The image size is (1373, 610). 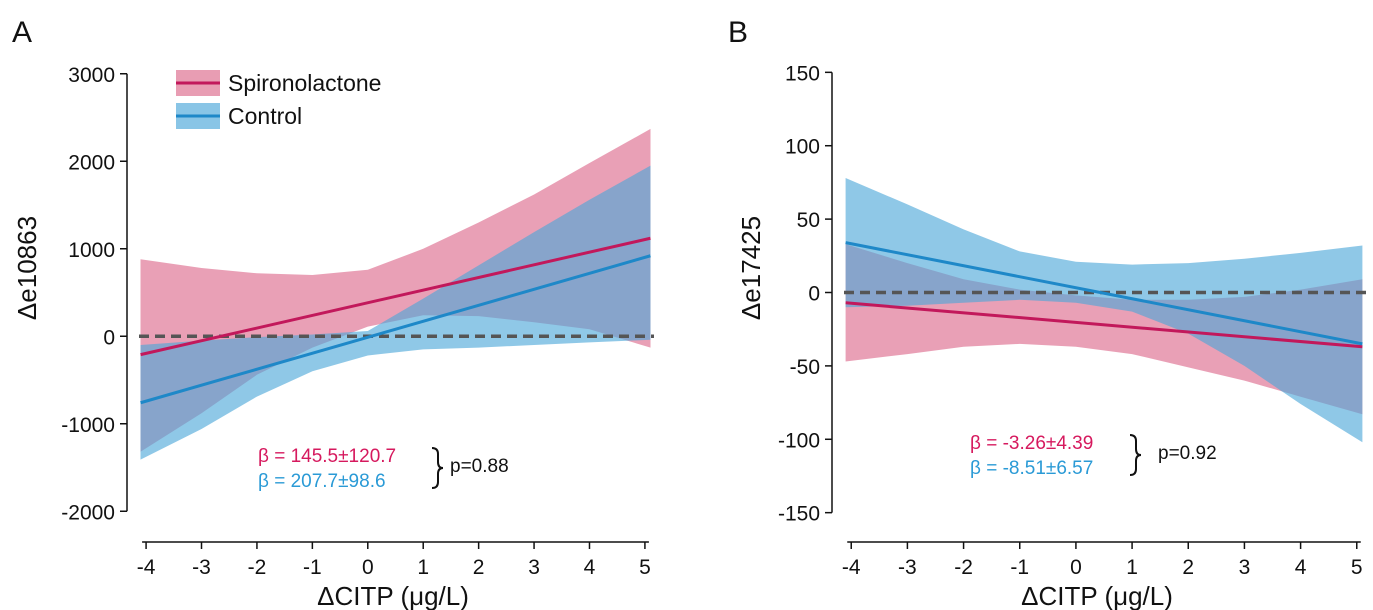 I want to click on y-tick-label: -50, so click(x=805, y=367).